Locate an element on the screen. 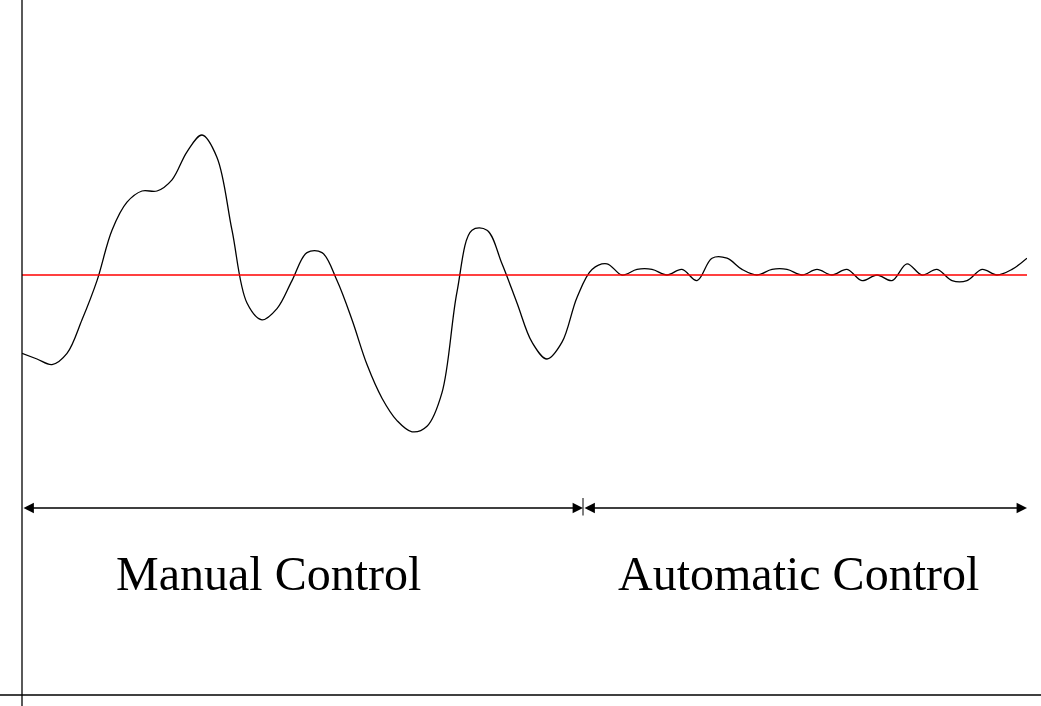 Image resolution: width=1041 pixels, height=706 pixels. annotation: Manual Control is located at coordinates (269, 573).